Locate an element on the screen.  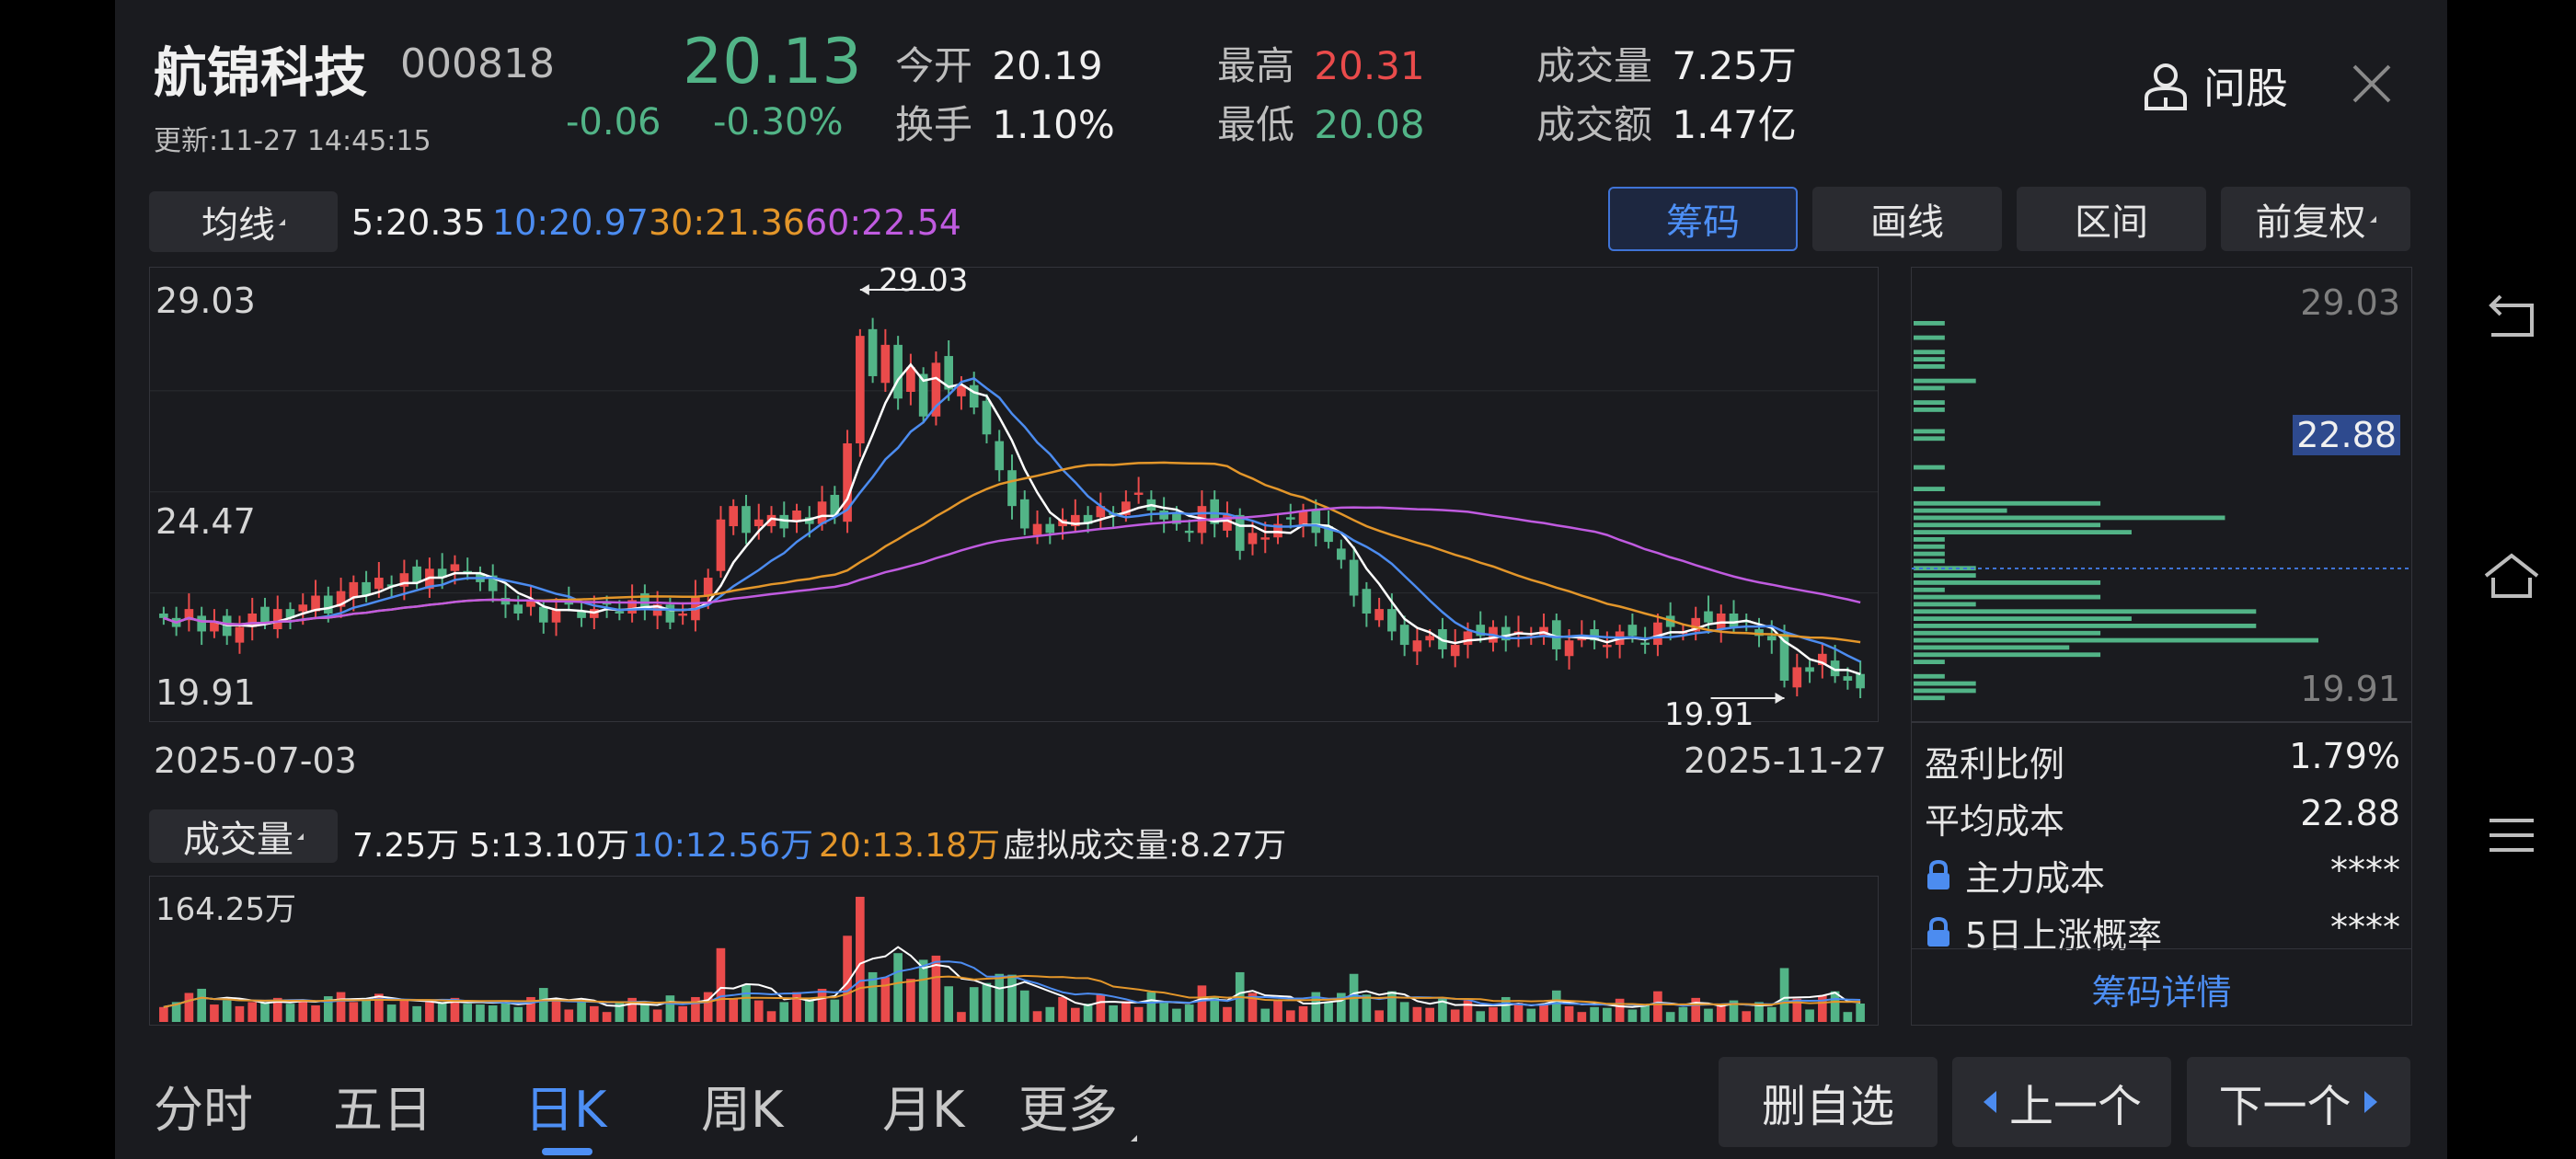
close-button is located at coordinates (2372, 84).